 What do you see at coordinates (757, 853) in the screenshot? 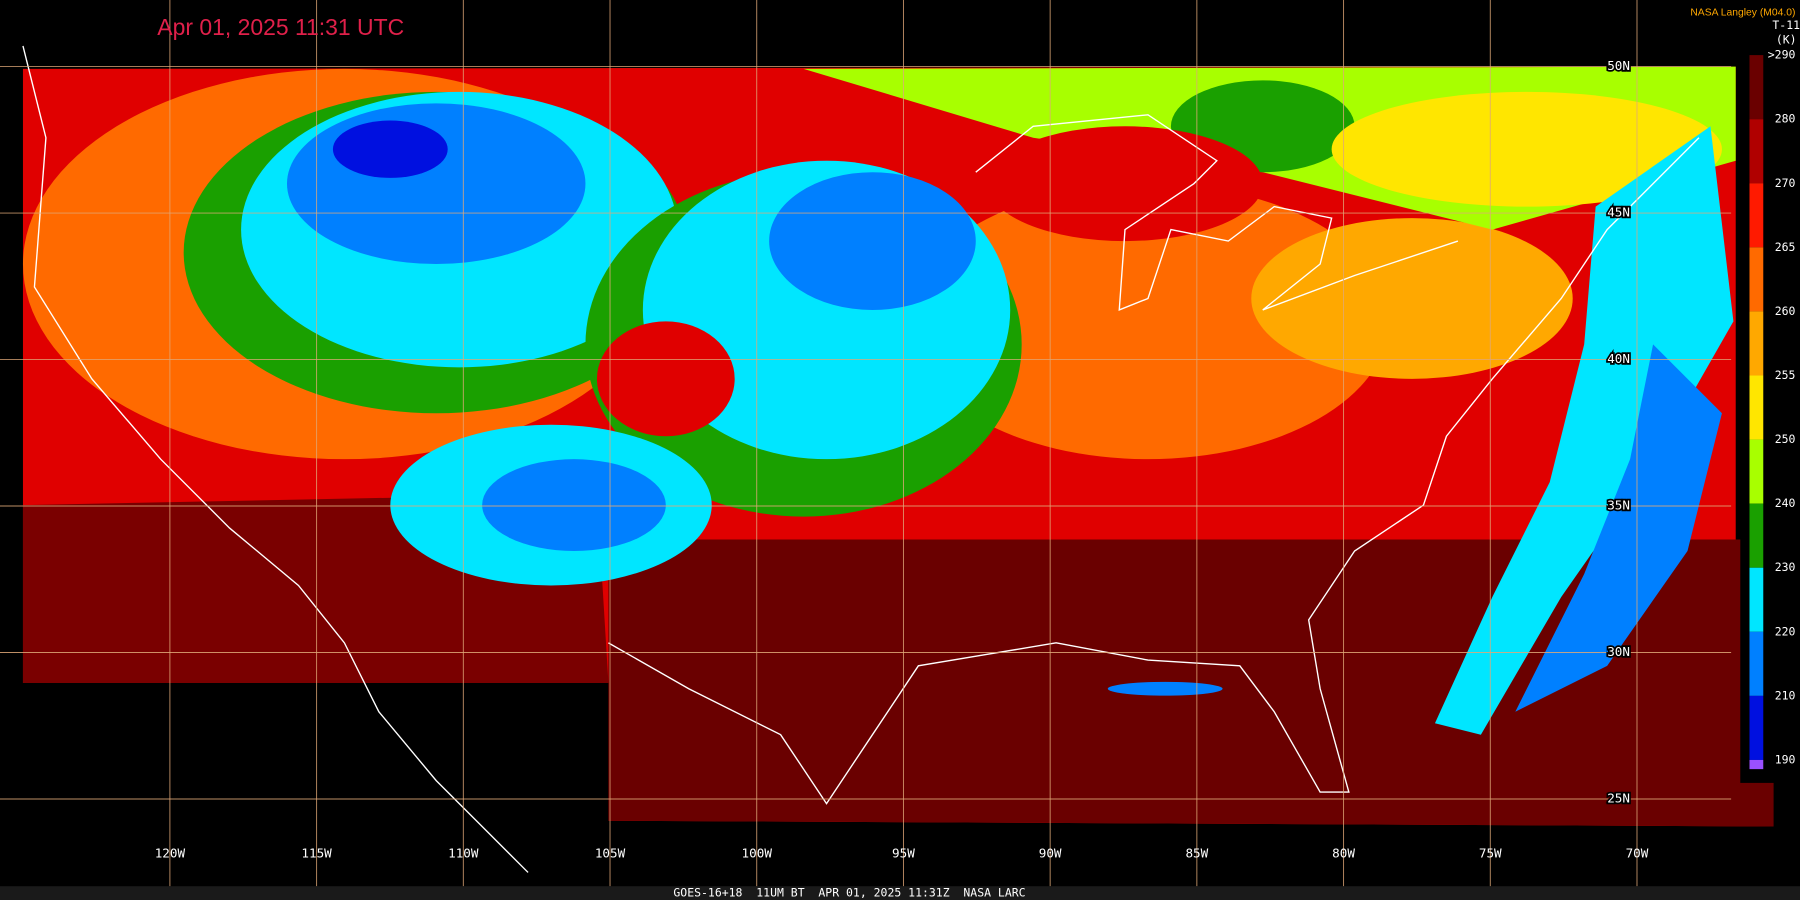
I see `longitude-label: 100W` at bounding box center [757, 853].